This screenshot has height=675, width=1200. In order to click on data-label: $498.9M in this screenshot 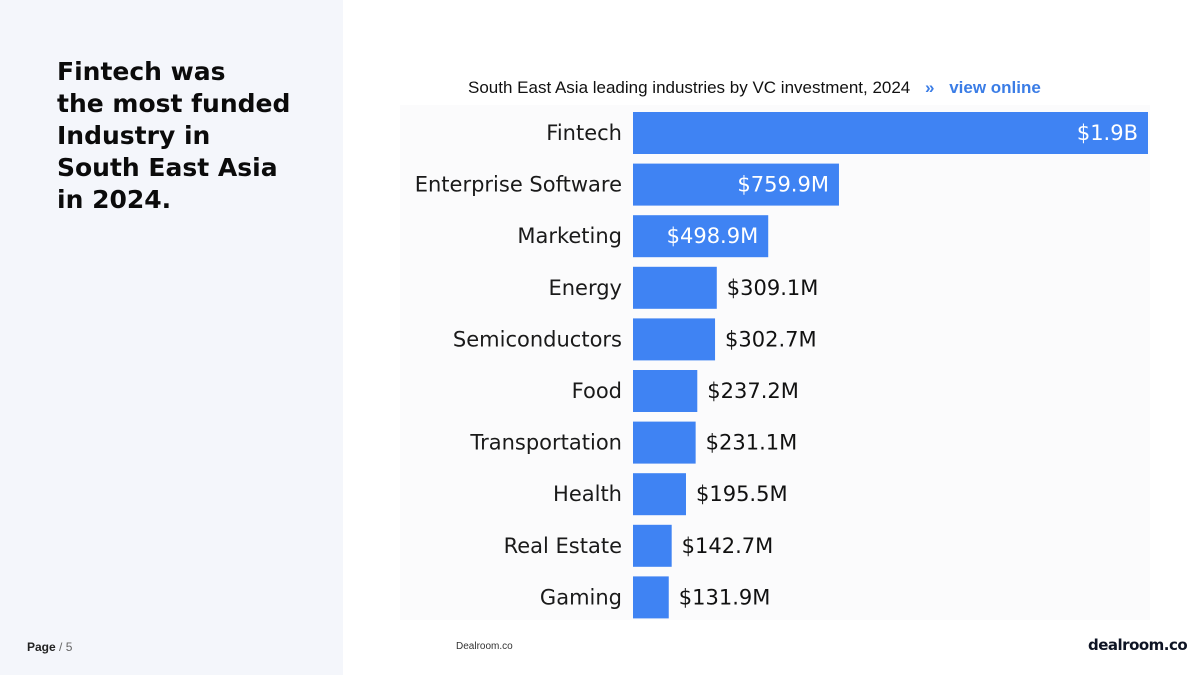, I will do `click(713, 236)`.